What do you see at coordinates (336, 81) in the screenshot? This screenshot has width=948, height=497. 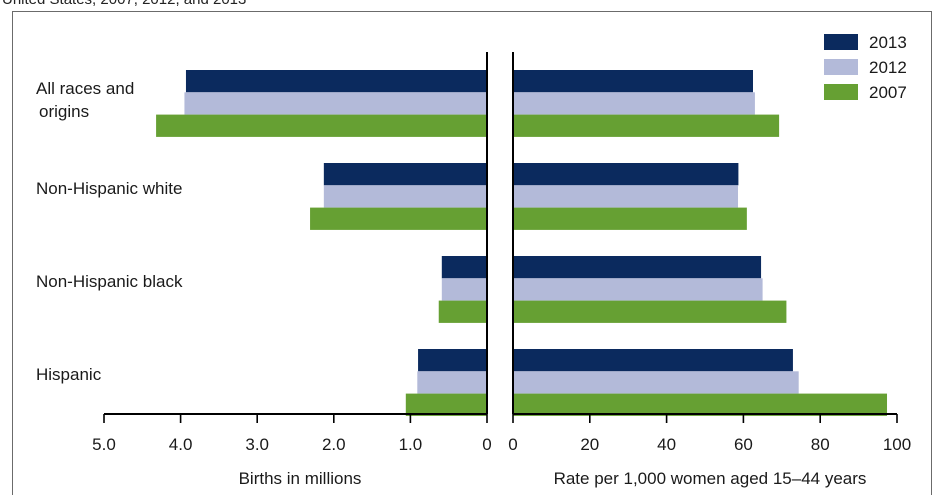 I see `bar-births-all-races-and-origins-2013` at bounding box center [336, 81].